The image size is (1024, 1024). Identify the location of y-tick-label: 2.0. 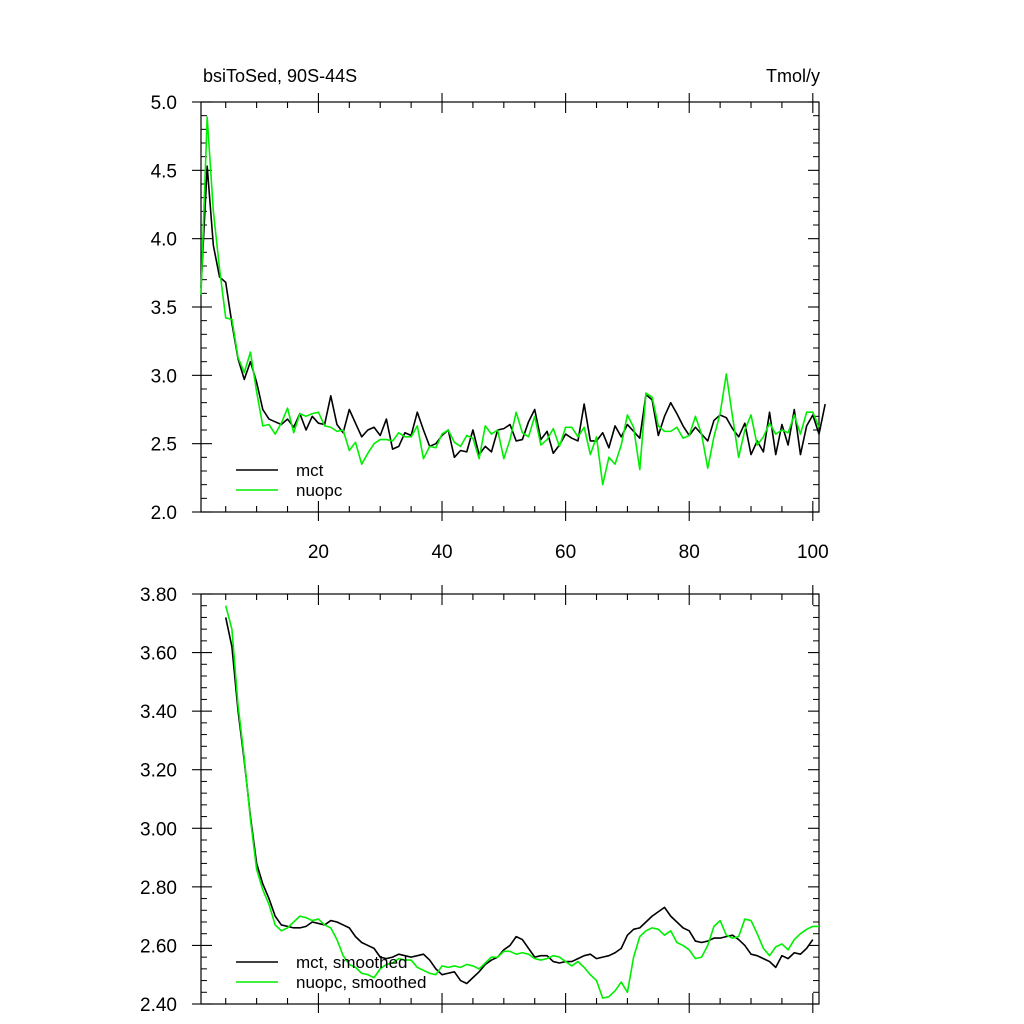
(164, 513).